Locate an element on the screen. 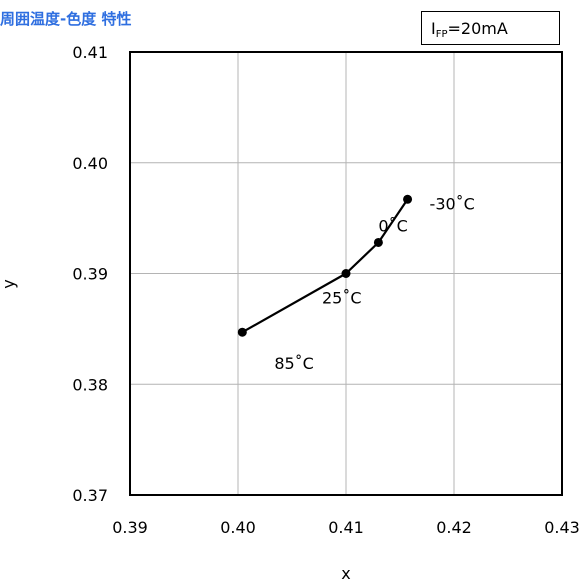 Image resolution: width=584 pixels, height=587 pixels. y-axis-label: y is located at coordinates (9, 283).